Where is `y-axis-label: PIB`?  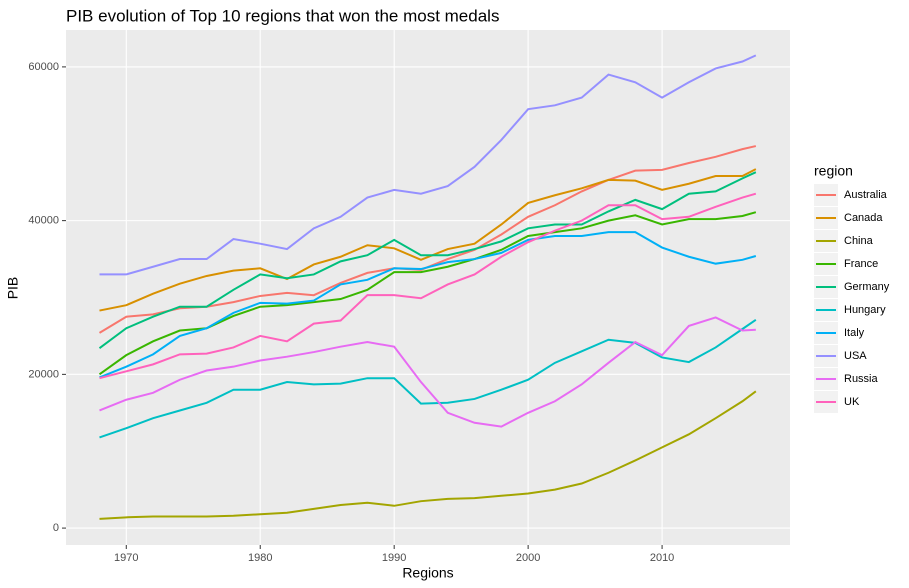
y-axis-label: PIB is located at coordinates (13, 288).